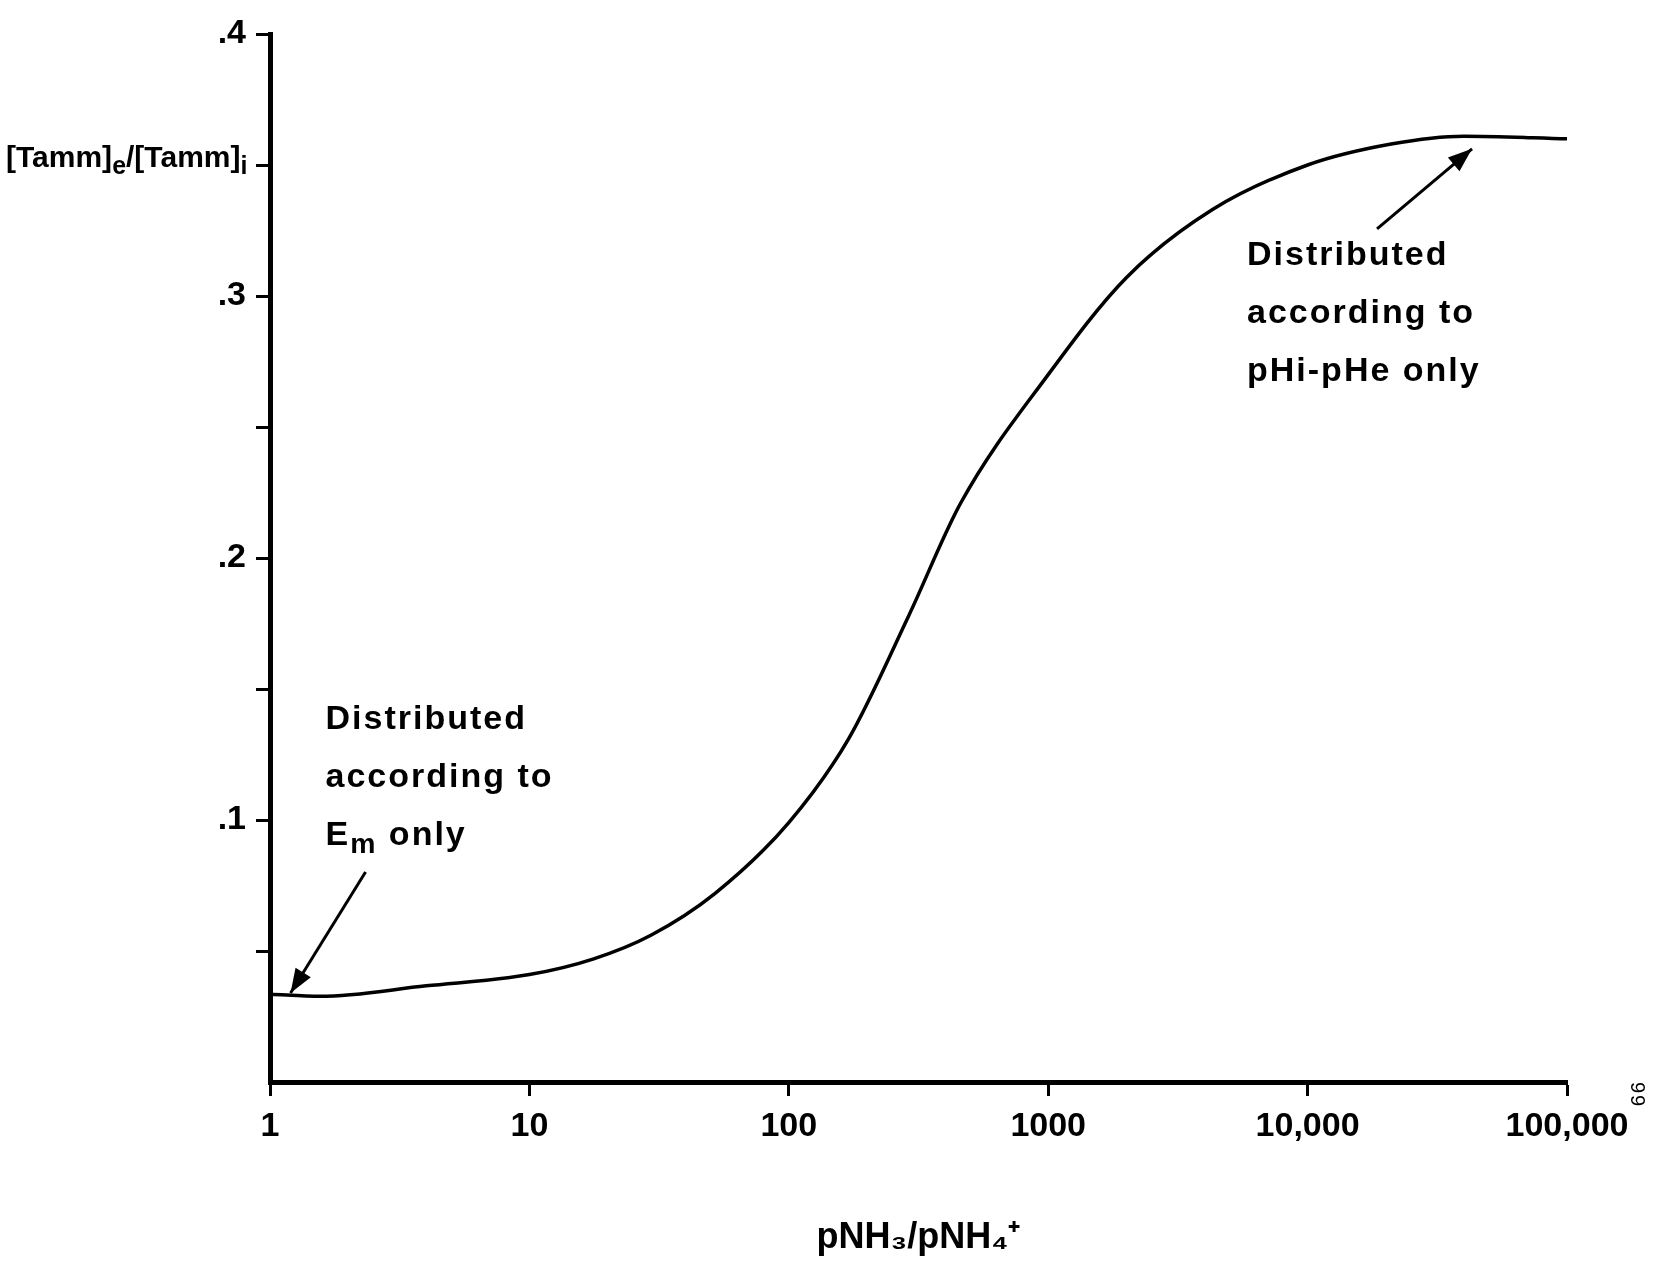  What do you see at coordinates (127, 160) in the screenshot?
I see `y-axis-title: [Tamm]$_{e}$/[Tamm]$_{i}$` at bounding box center [127, 160].